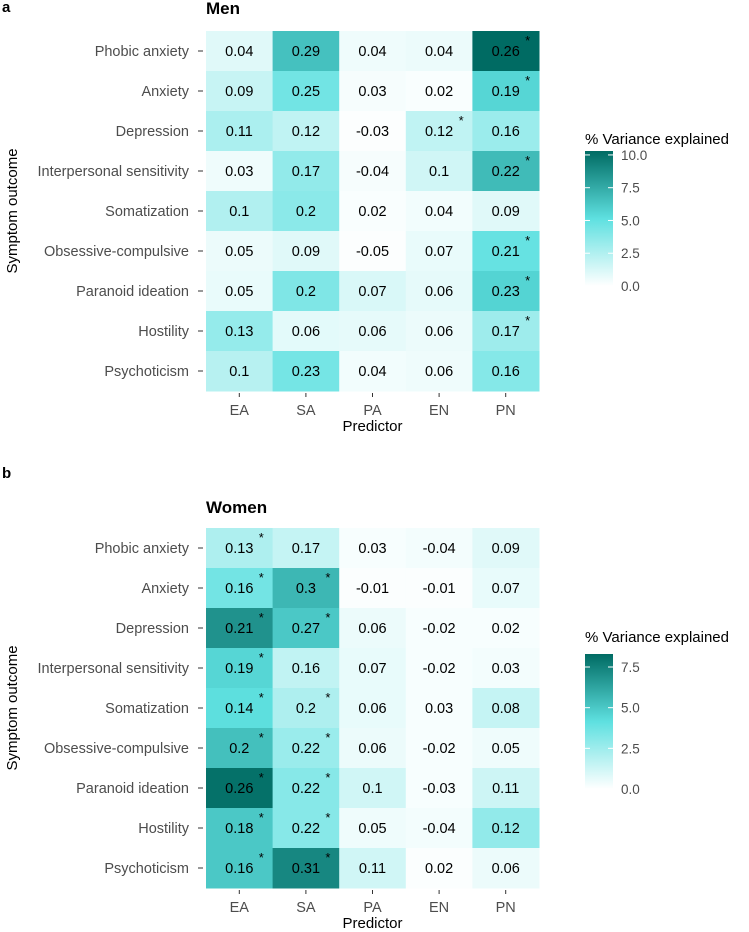  I want to click on x-tick-label: PA, so click(372, 908).